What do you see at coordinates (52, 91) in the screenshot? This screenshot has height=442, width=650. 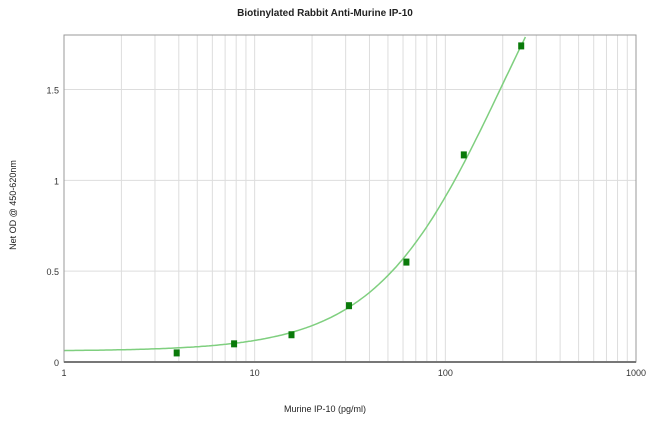 I see `y-tick-label: 1.5` at bounding box center [52, 91].